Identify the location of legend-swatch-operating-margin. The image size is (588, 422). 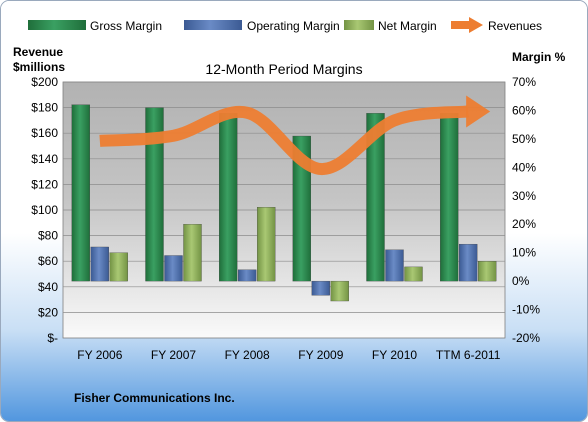
(213, 25).